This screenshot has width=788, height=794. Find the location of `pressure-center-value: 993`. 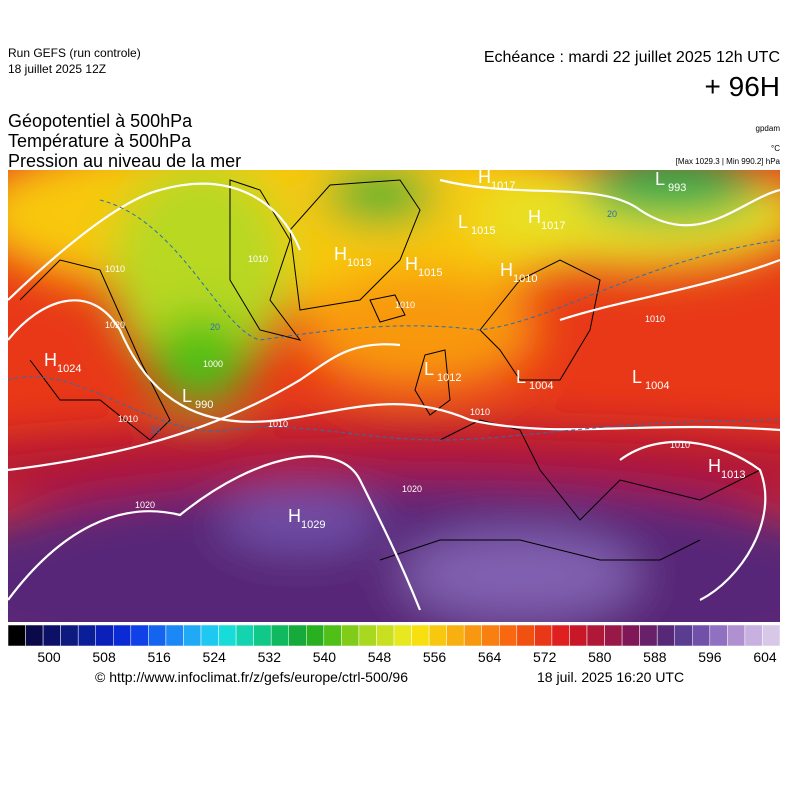

pressure-center-value: 993 is located at coordinates (677, 188).